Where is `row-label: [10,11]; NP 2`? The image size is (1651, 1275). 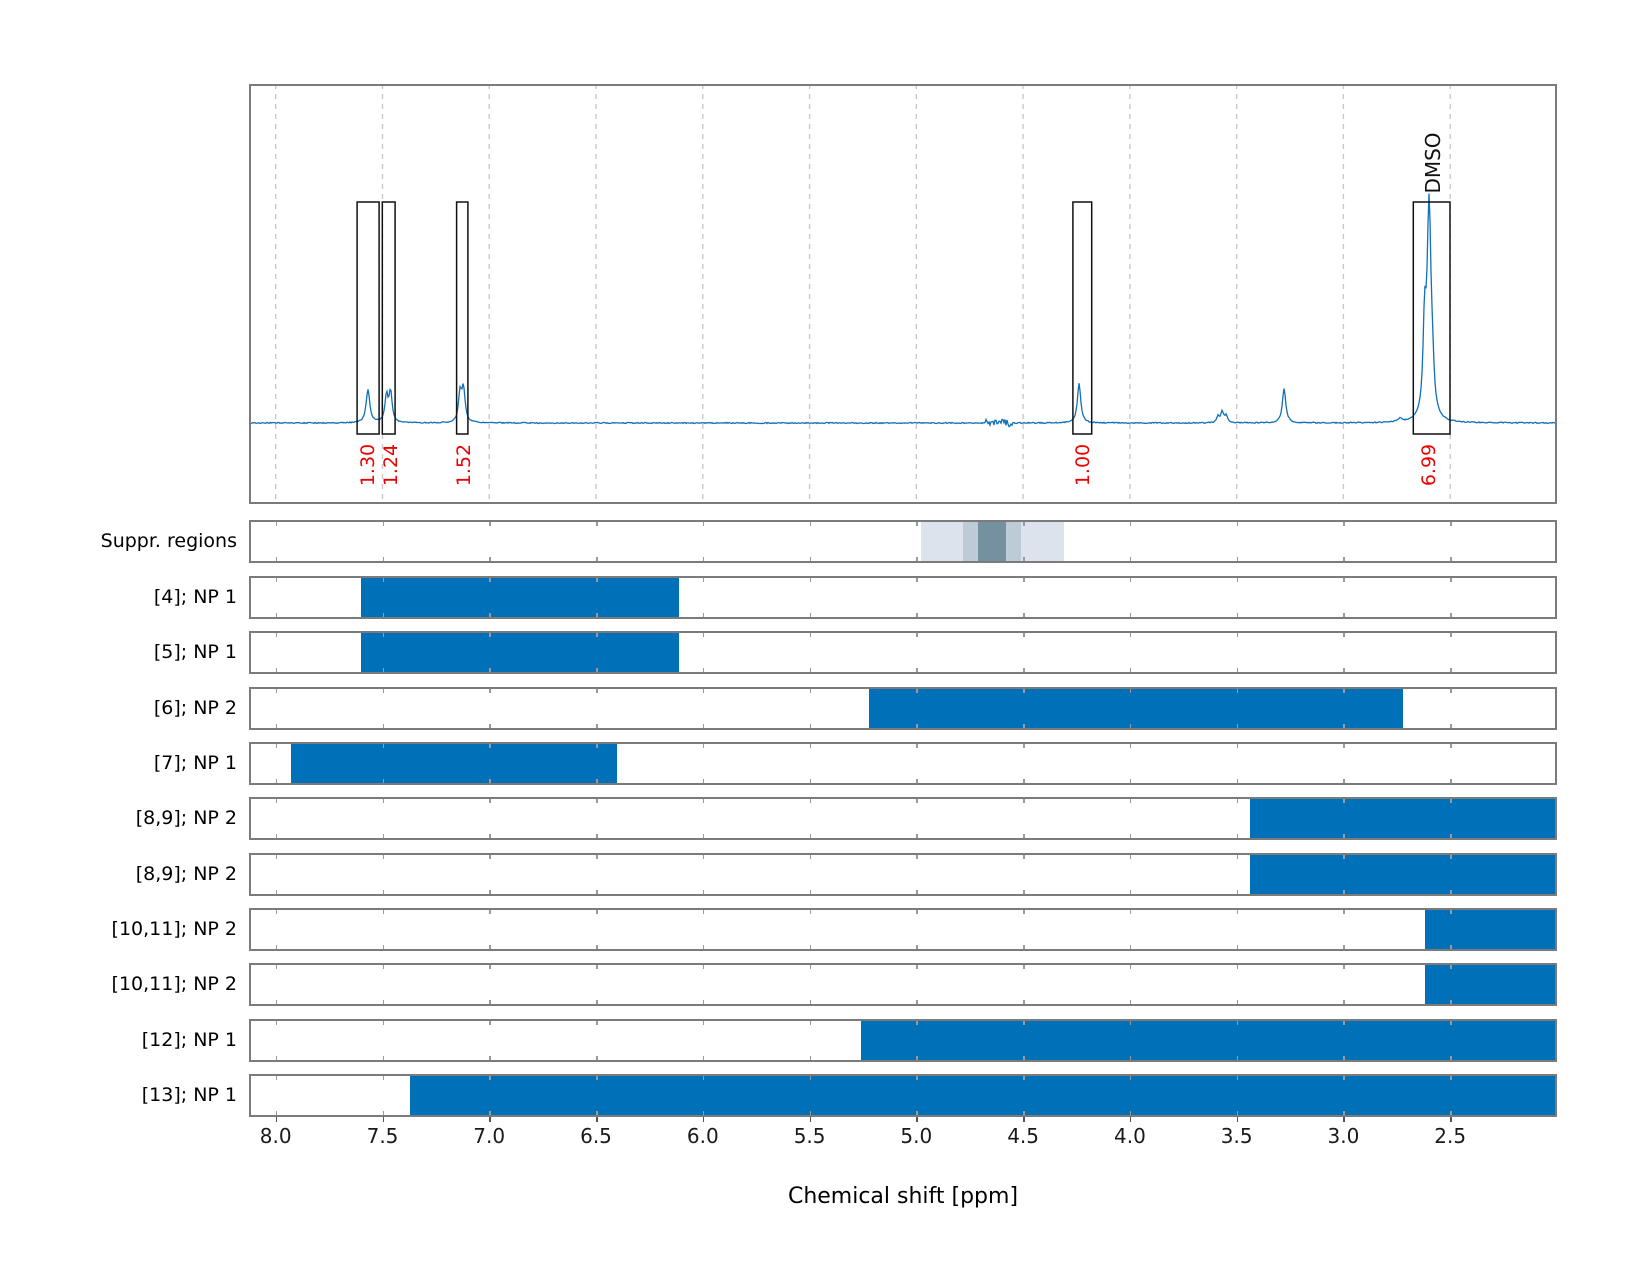 row-label: [10,11]; NP 2 is located at coordinates (174, 984).